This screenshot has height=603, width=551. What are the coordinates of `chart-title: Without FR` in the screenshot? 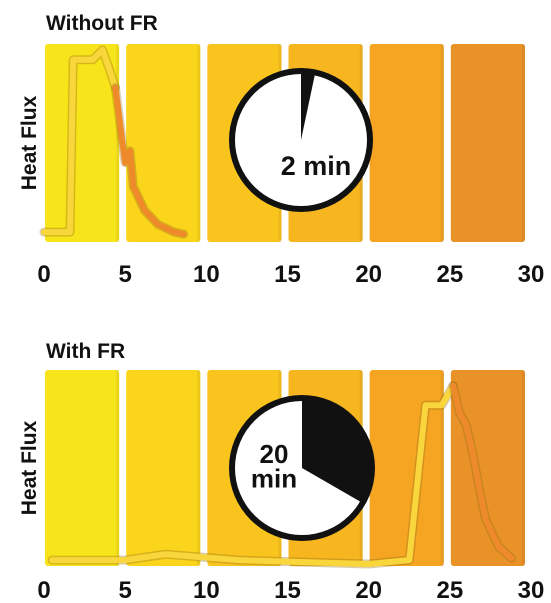 It's located at (102, 23).